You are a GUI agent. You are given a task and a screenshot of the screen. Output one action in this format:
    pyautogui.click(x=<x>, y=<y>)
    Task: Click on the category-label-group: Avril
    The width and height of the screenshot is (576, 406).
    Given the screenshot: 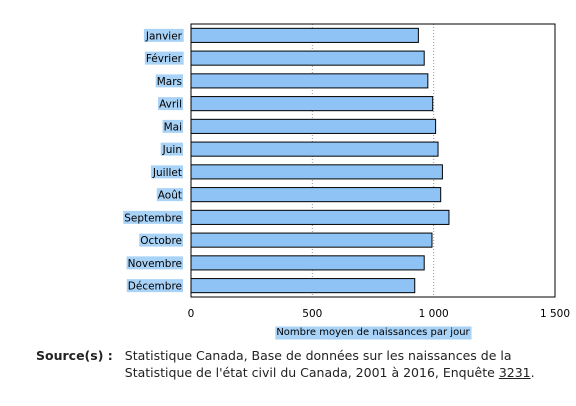 What is the action you would take?
    pyautogui.click(x=170, y=104)
    